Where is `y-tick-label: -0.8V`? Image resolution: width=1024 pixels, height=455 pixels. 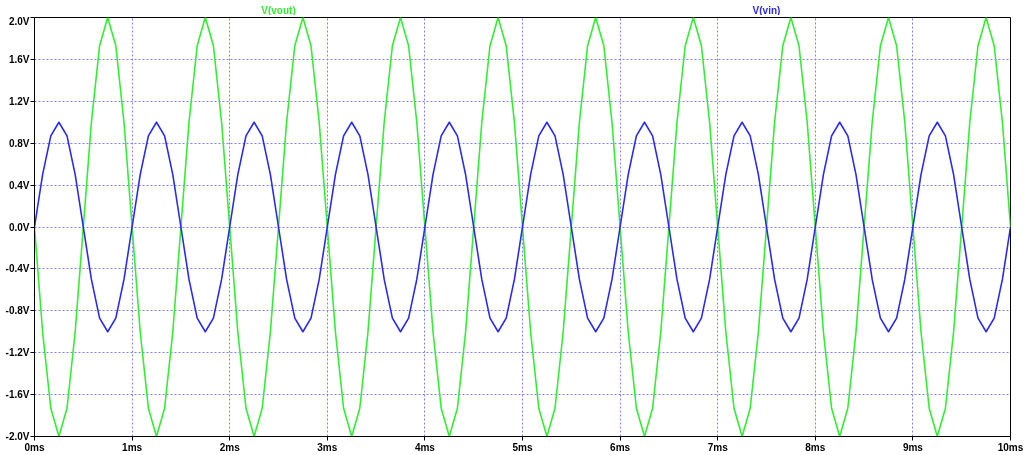 y-tick-label: -0.8V is located at coordinates (17, 311).